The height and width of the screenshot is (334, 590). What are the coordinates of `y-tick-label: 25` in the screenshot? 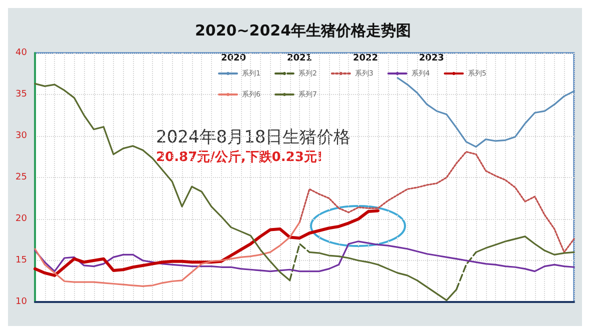 It's located at (21, 177).